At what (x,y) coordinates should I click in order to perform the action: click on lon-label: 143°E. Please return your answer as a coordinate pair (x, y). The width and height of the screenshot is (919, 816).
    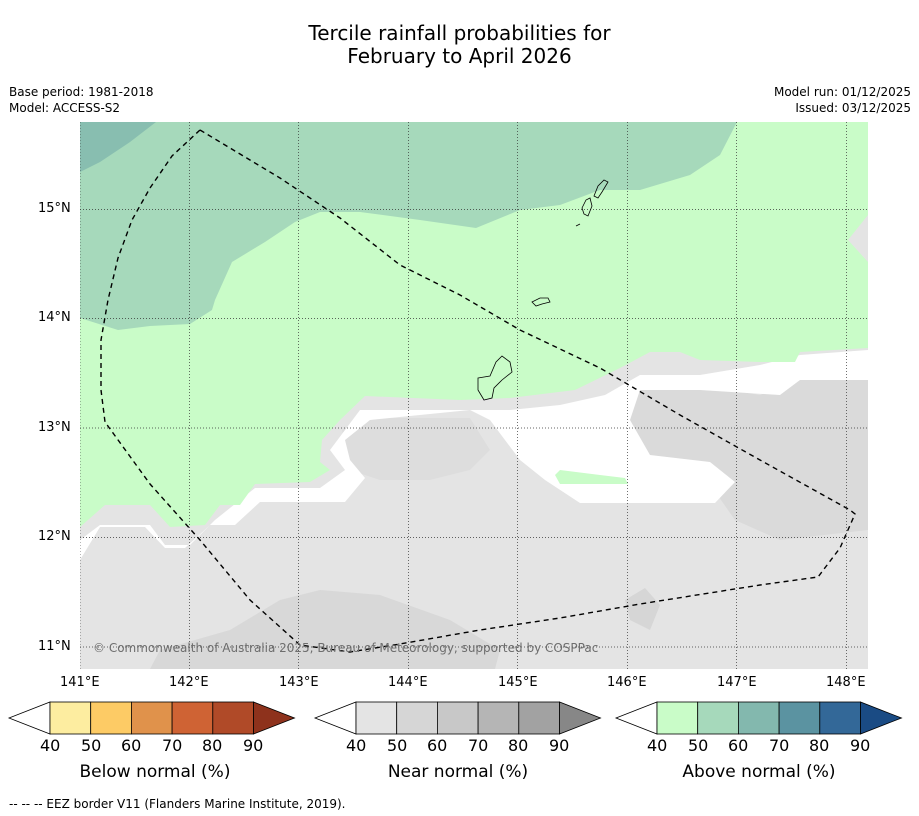
    Looking at the image, I should click on (299, 682).